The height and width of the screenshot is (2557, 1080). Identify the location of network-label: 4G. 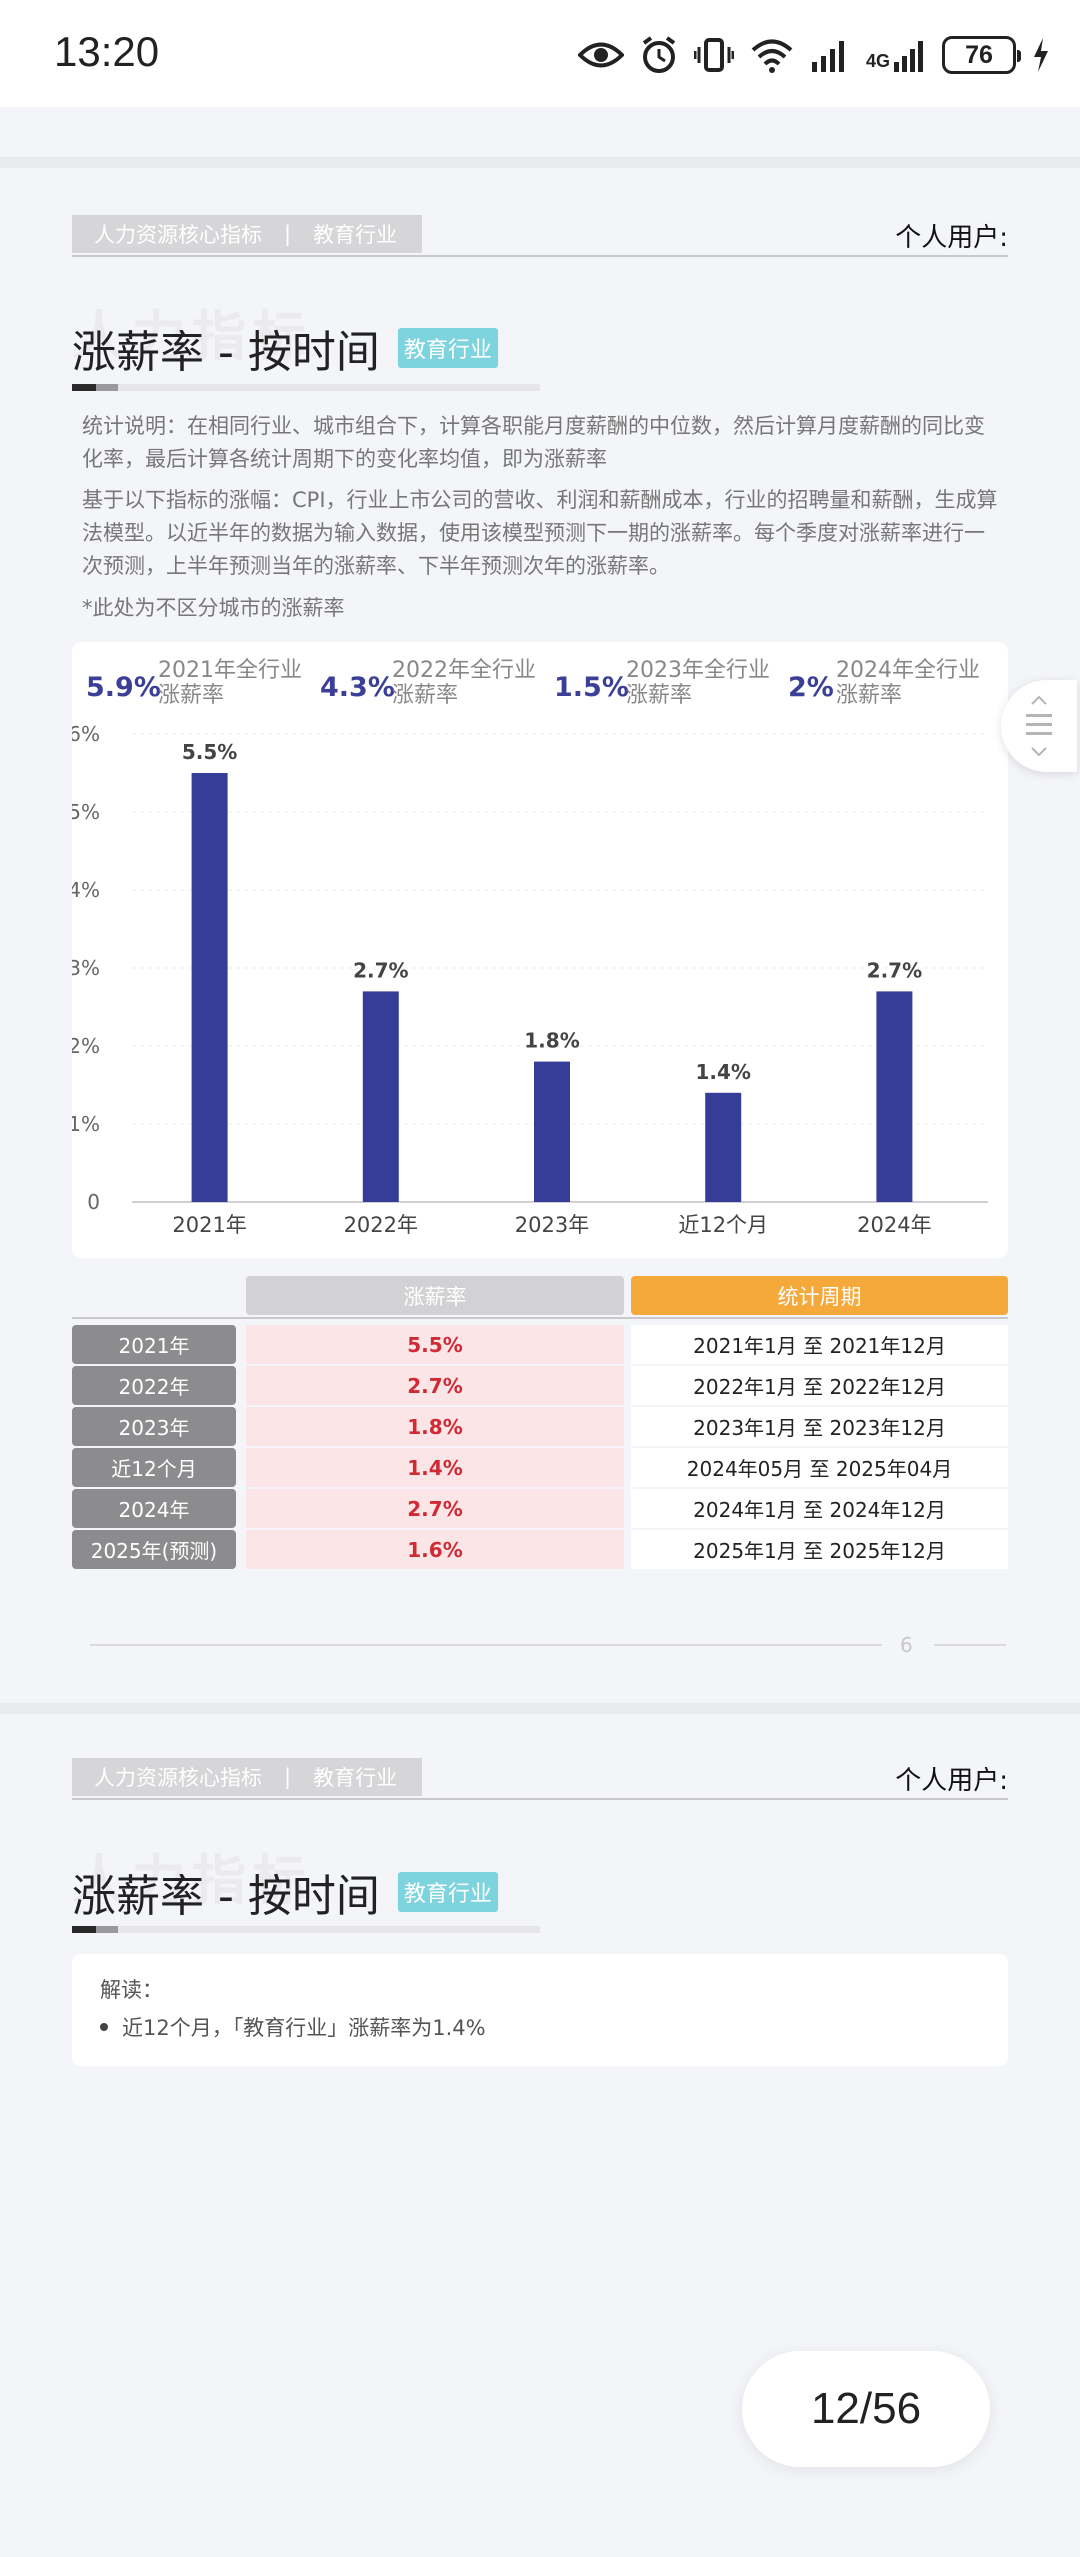
(877, 61).